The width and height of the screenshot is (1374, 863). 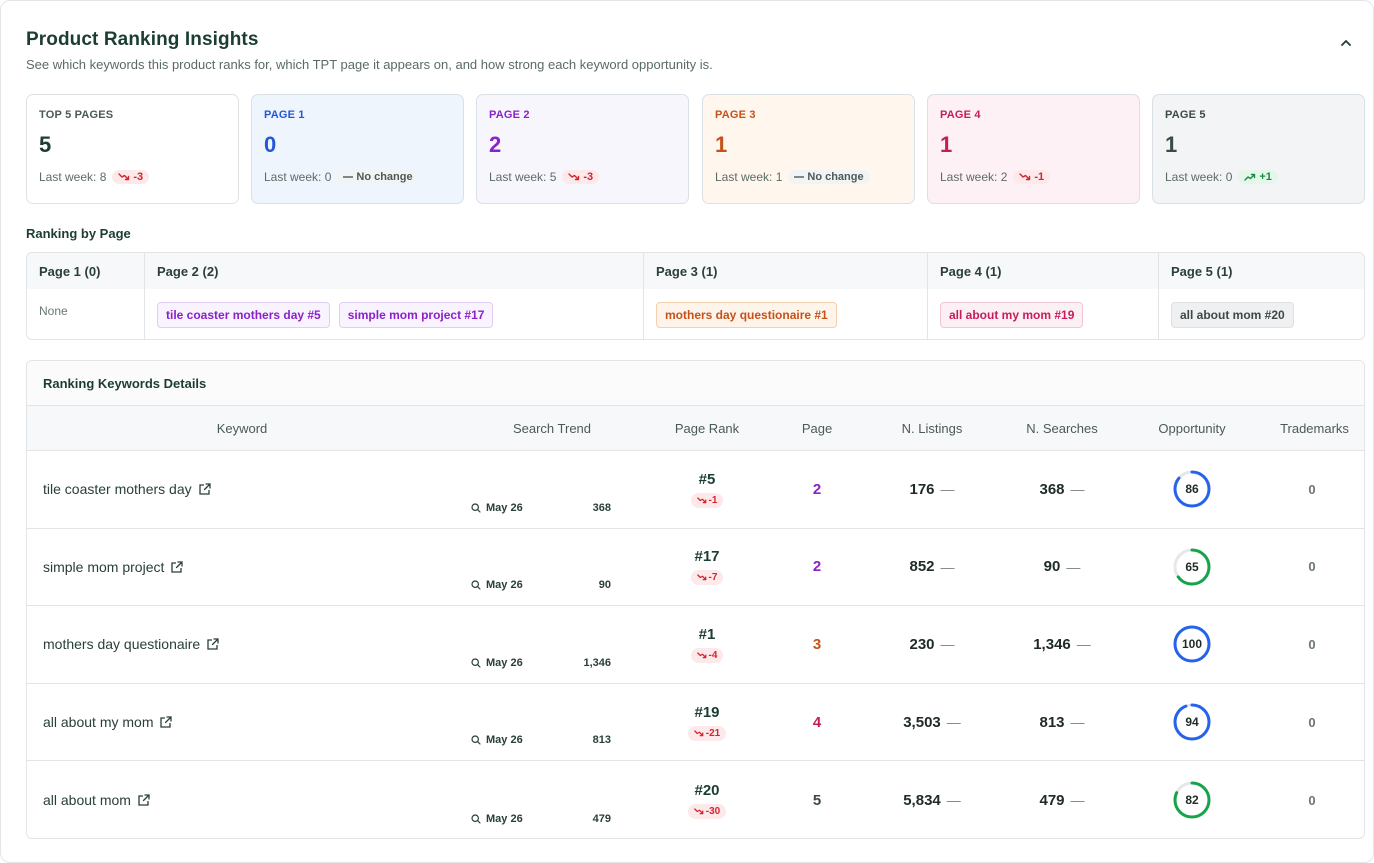 I want to click on delta-badge: -1, so click(x=1032, y=177).